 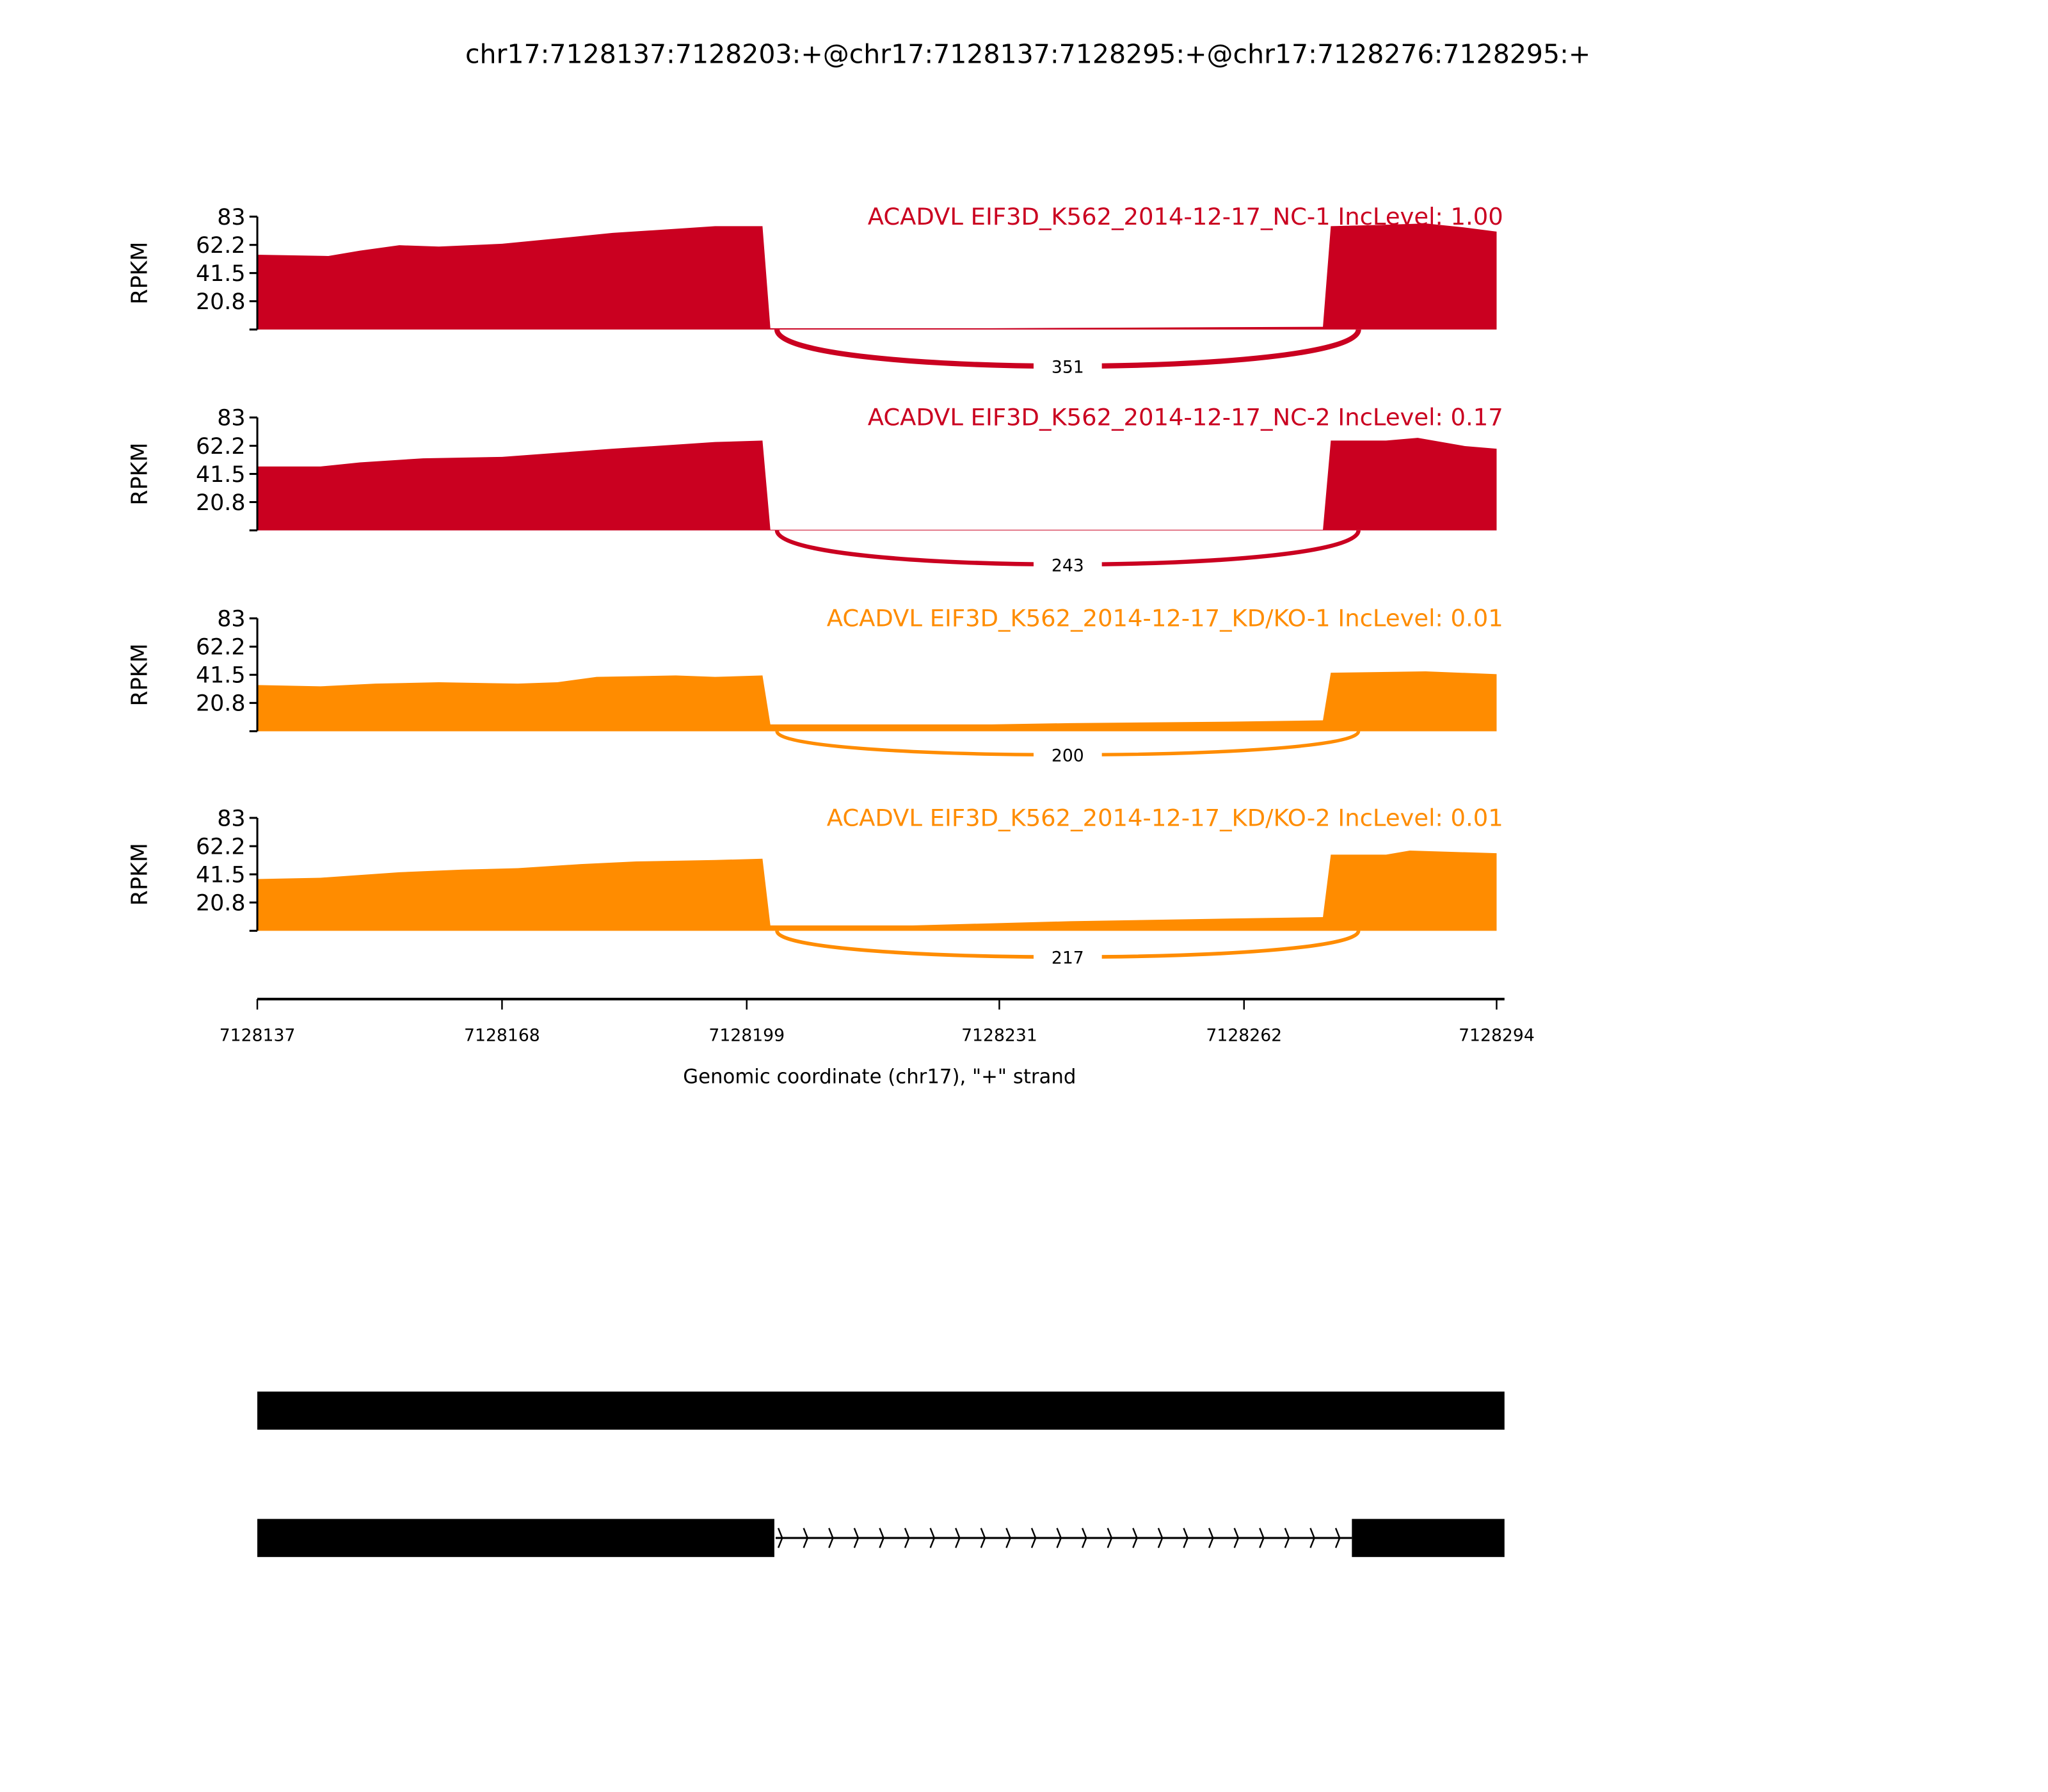 I want to click on x-tick-label: 7128137, so click(x=258, y=1036).